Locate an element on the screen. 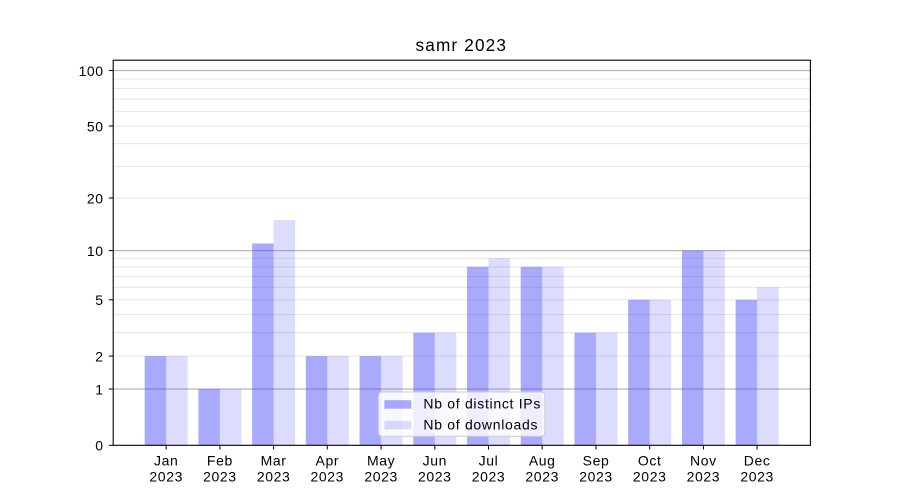 Image resolution: width=900 pixels, height=500 pixels. svg-text: Mar is located at coordinates (274, 461).